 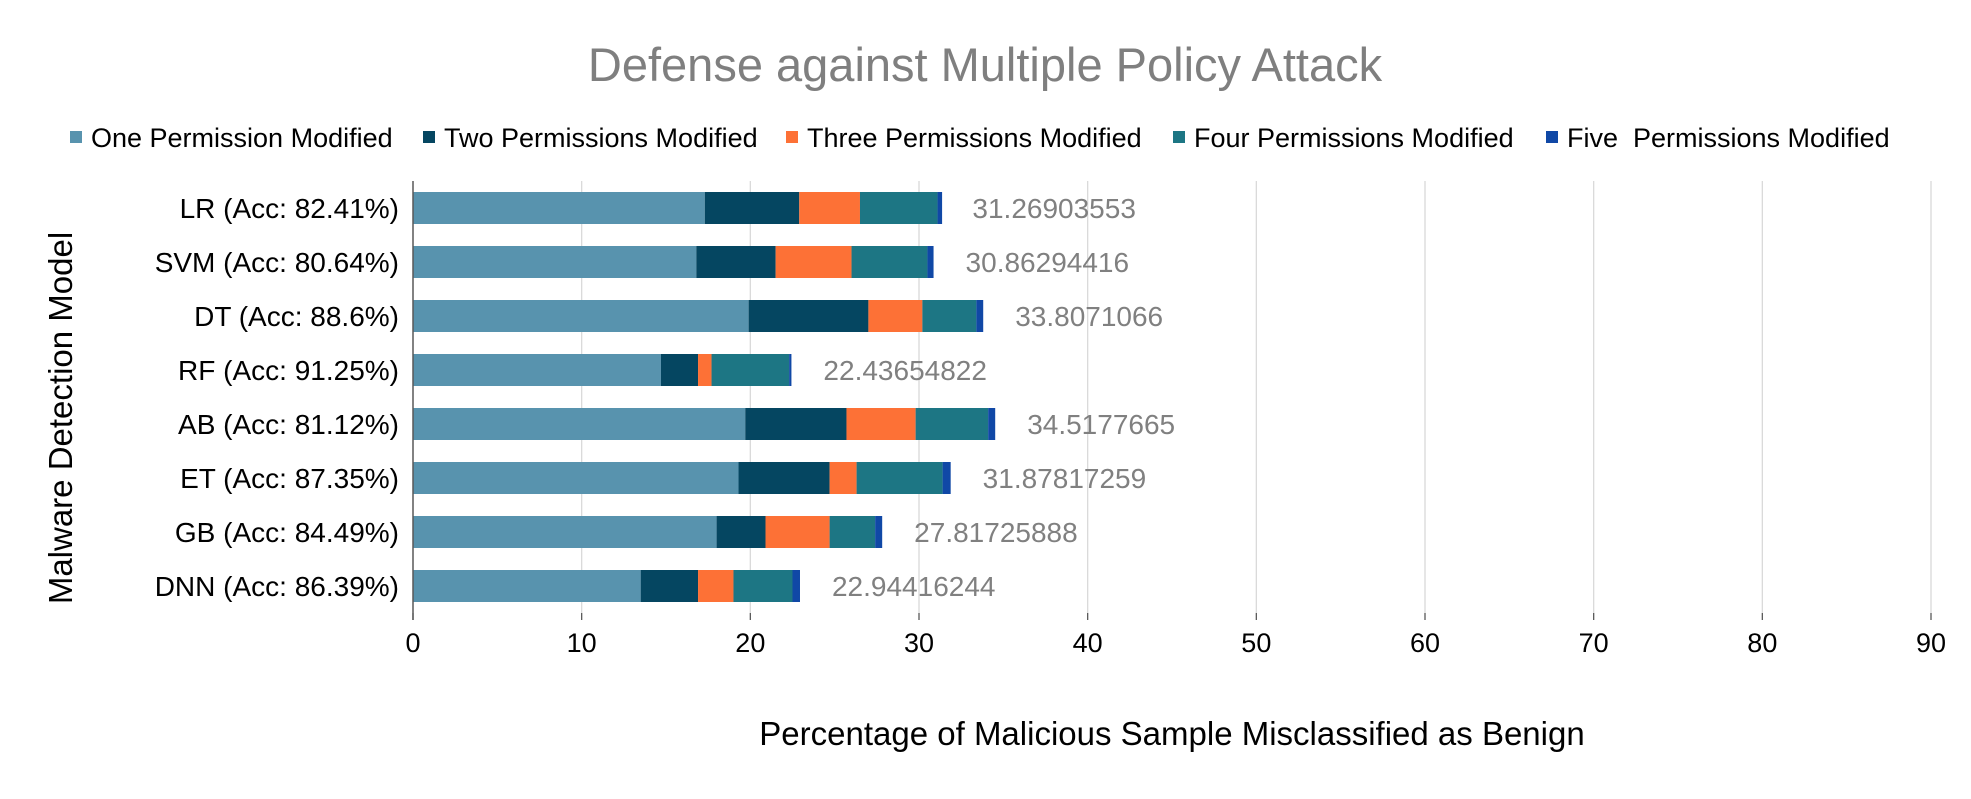 I want to click on total-label-ab: 34.5177665, so click(x=1101, y=424).